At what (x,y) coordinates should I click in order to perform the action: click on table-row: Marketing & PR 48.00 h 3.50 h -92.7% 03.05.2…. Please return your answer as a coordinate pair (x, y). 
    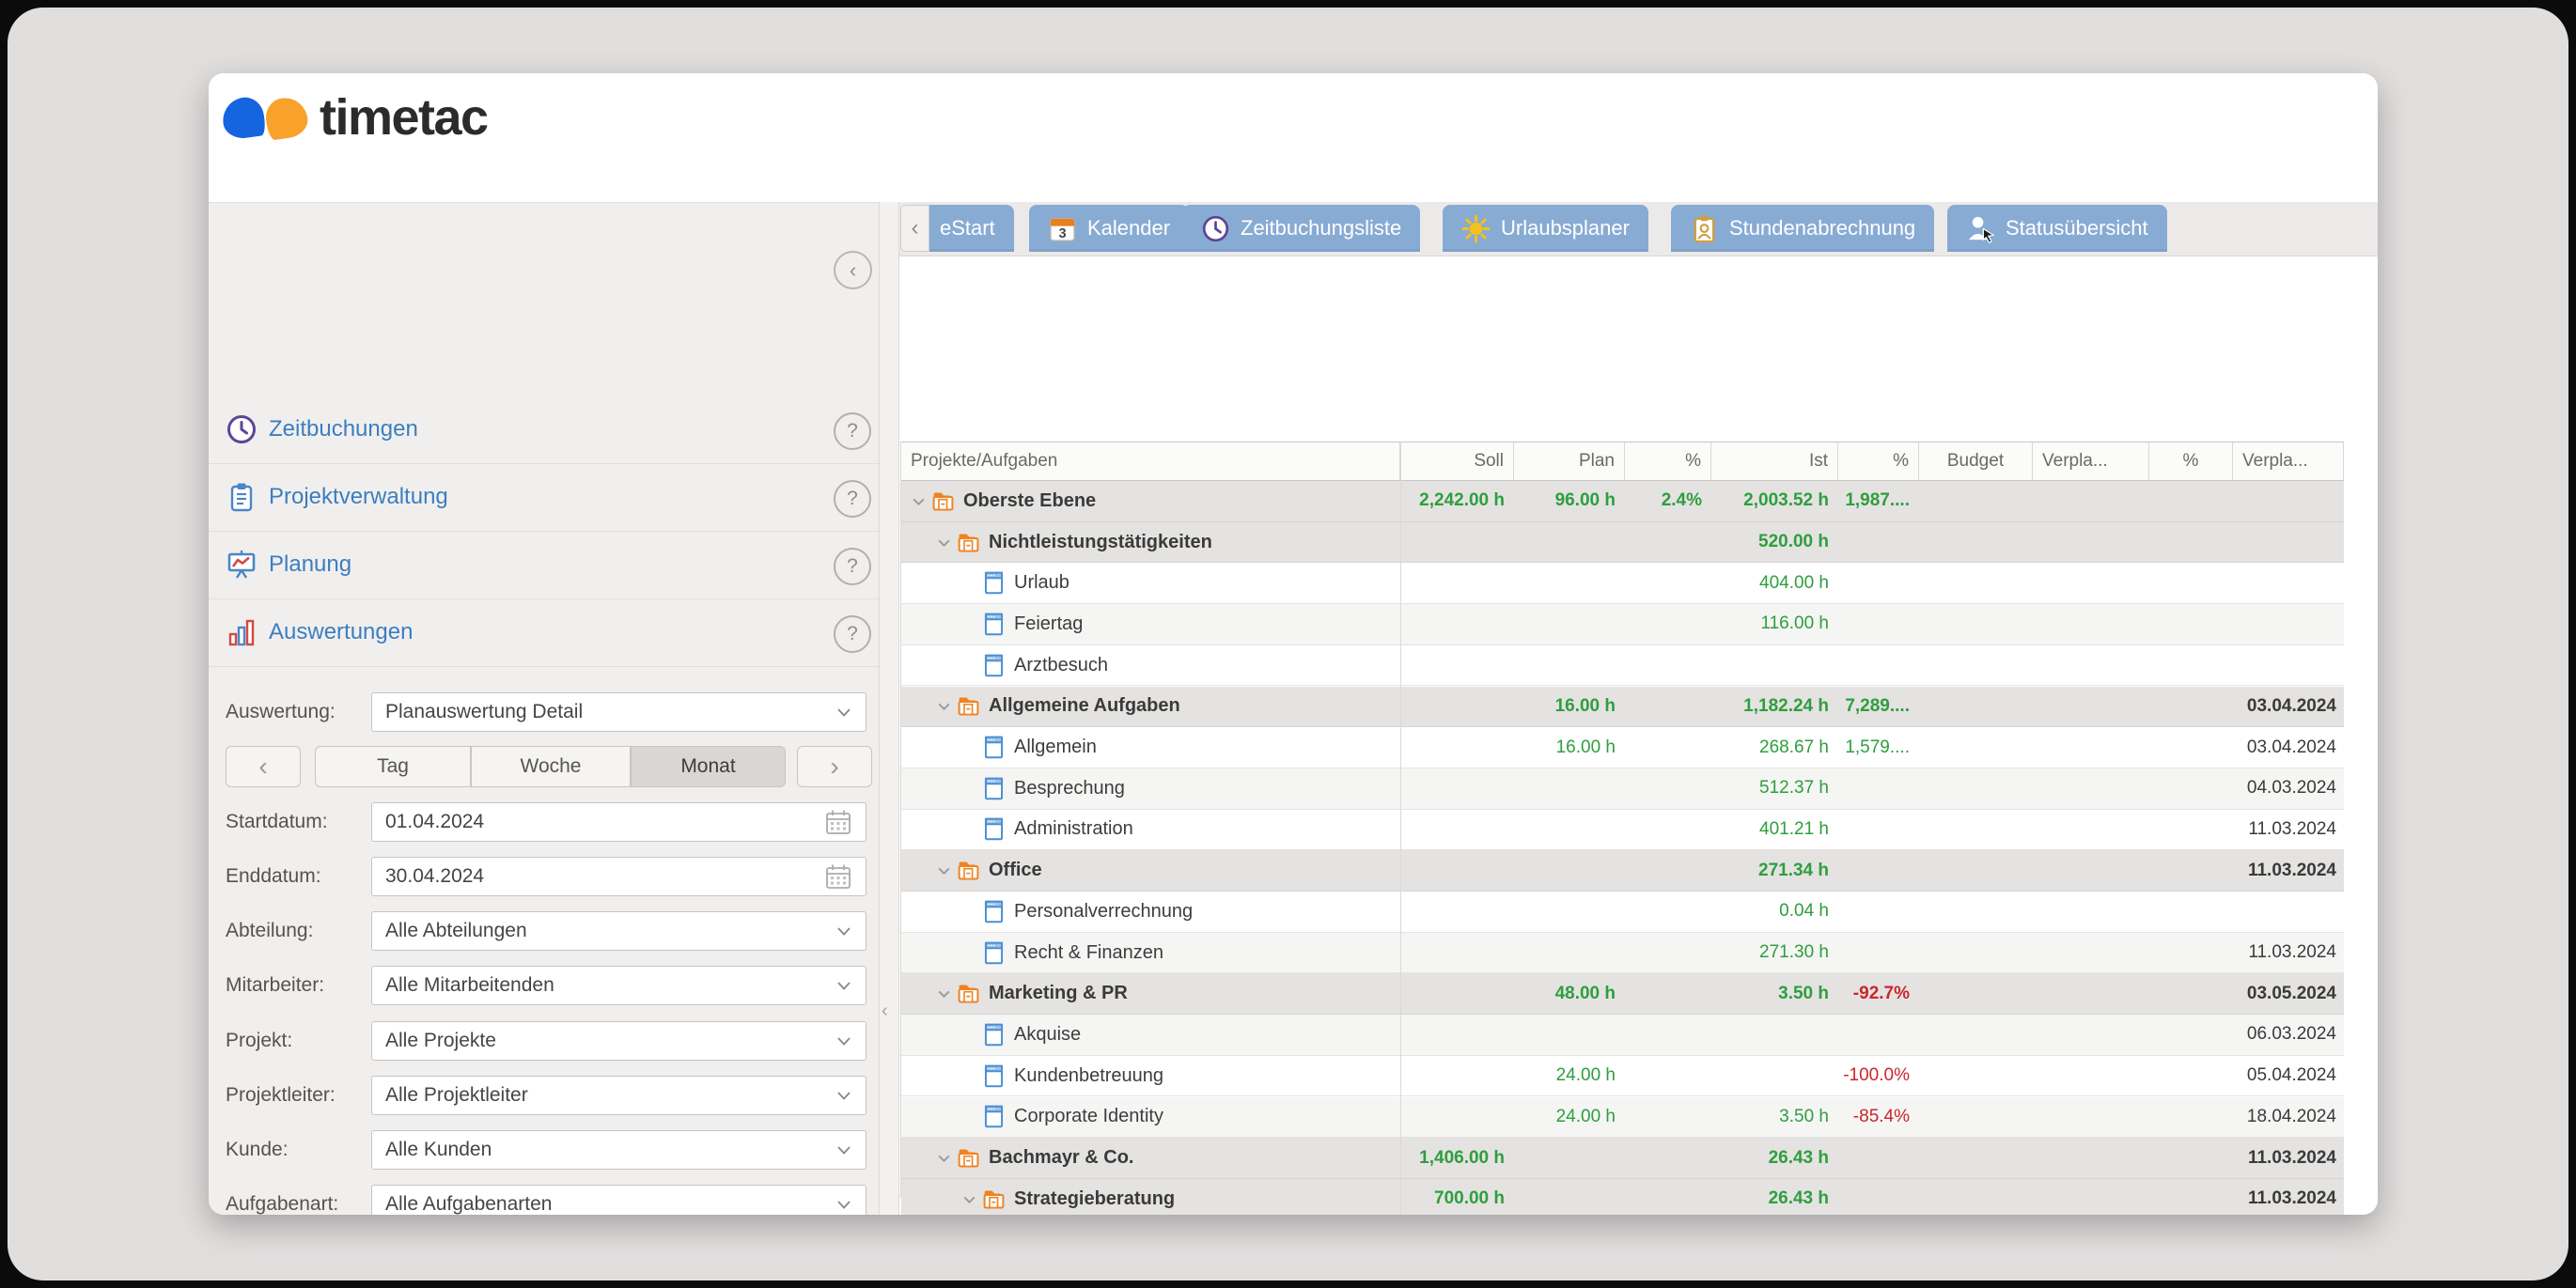
    Looking at the image, I should click on (1622, 995).